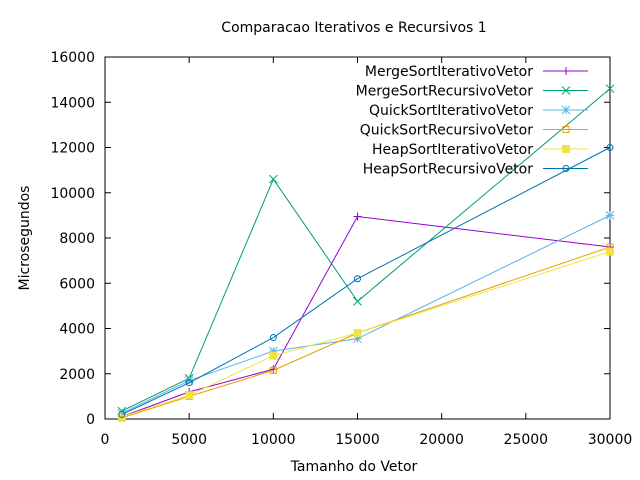  Describe the element at coordinates (72, 149) in the screenshot. I see `y-tick-label: 12000` at that location.